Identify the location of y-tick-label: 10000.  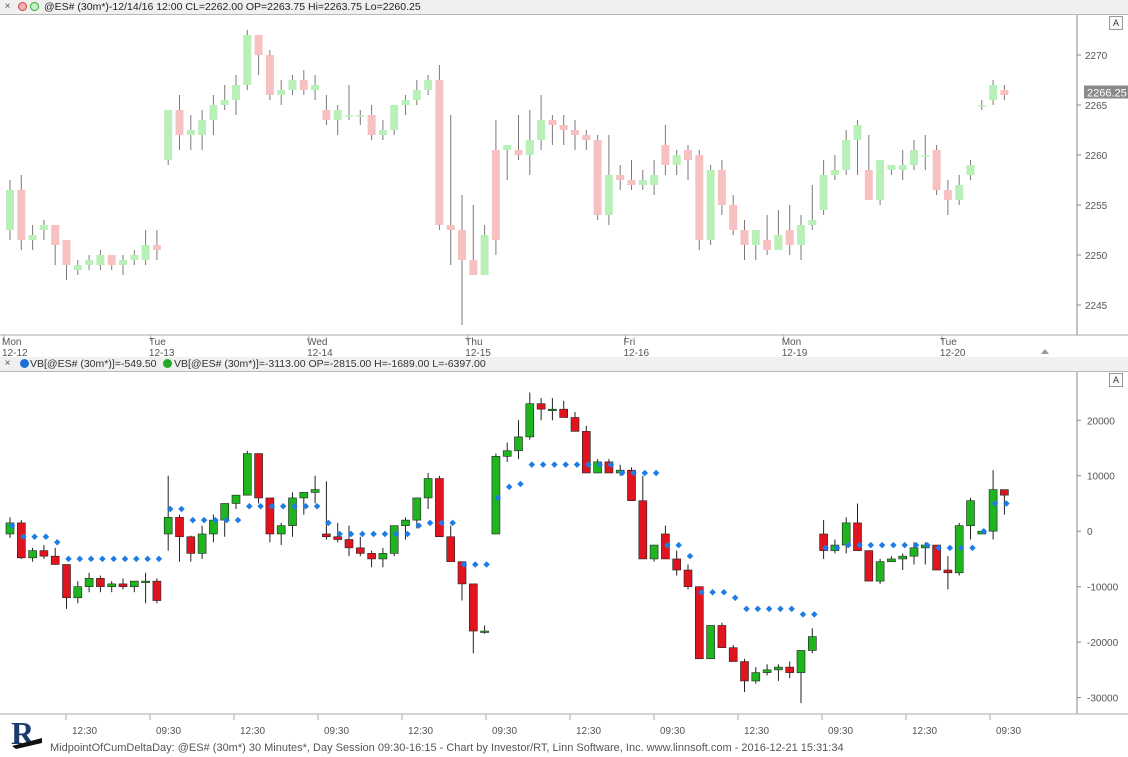
(1101, 477).